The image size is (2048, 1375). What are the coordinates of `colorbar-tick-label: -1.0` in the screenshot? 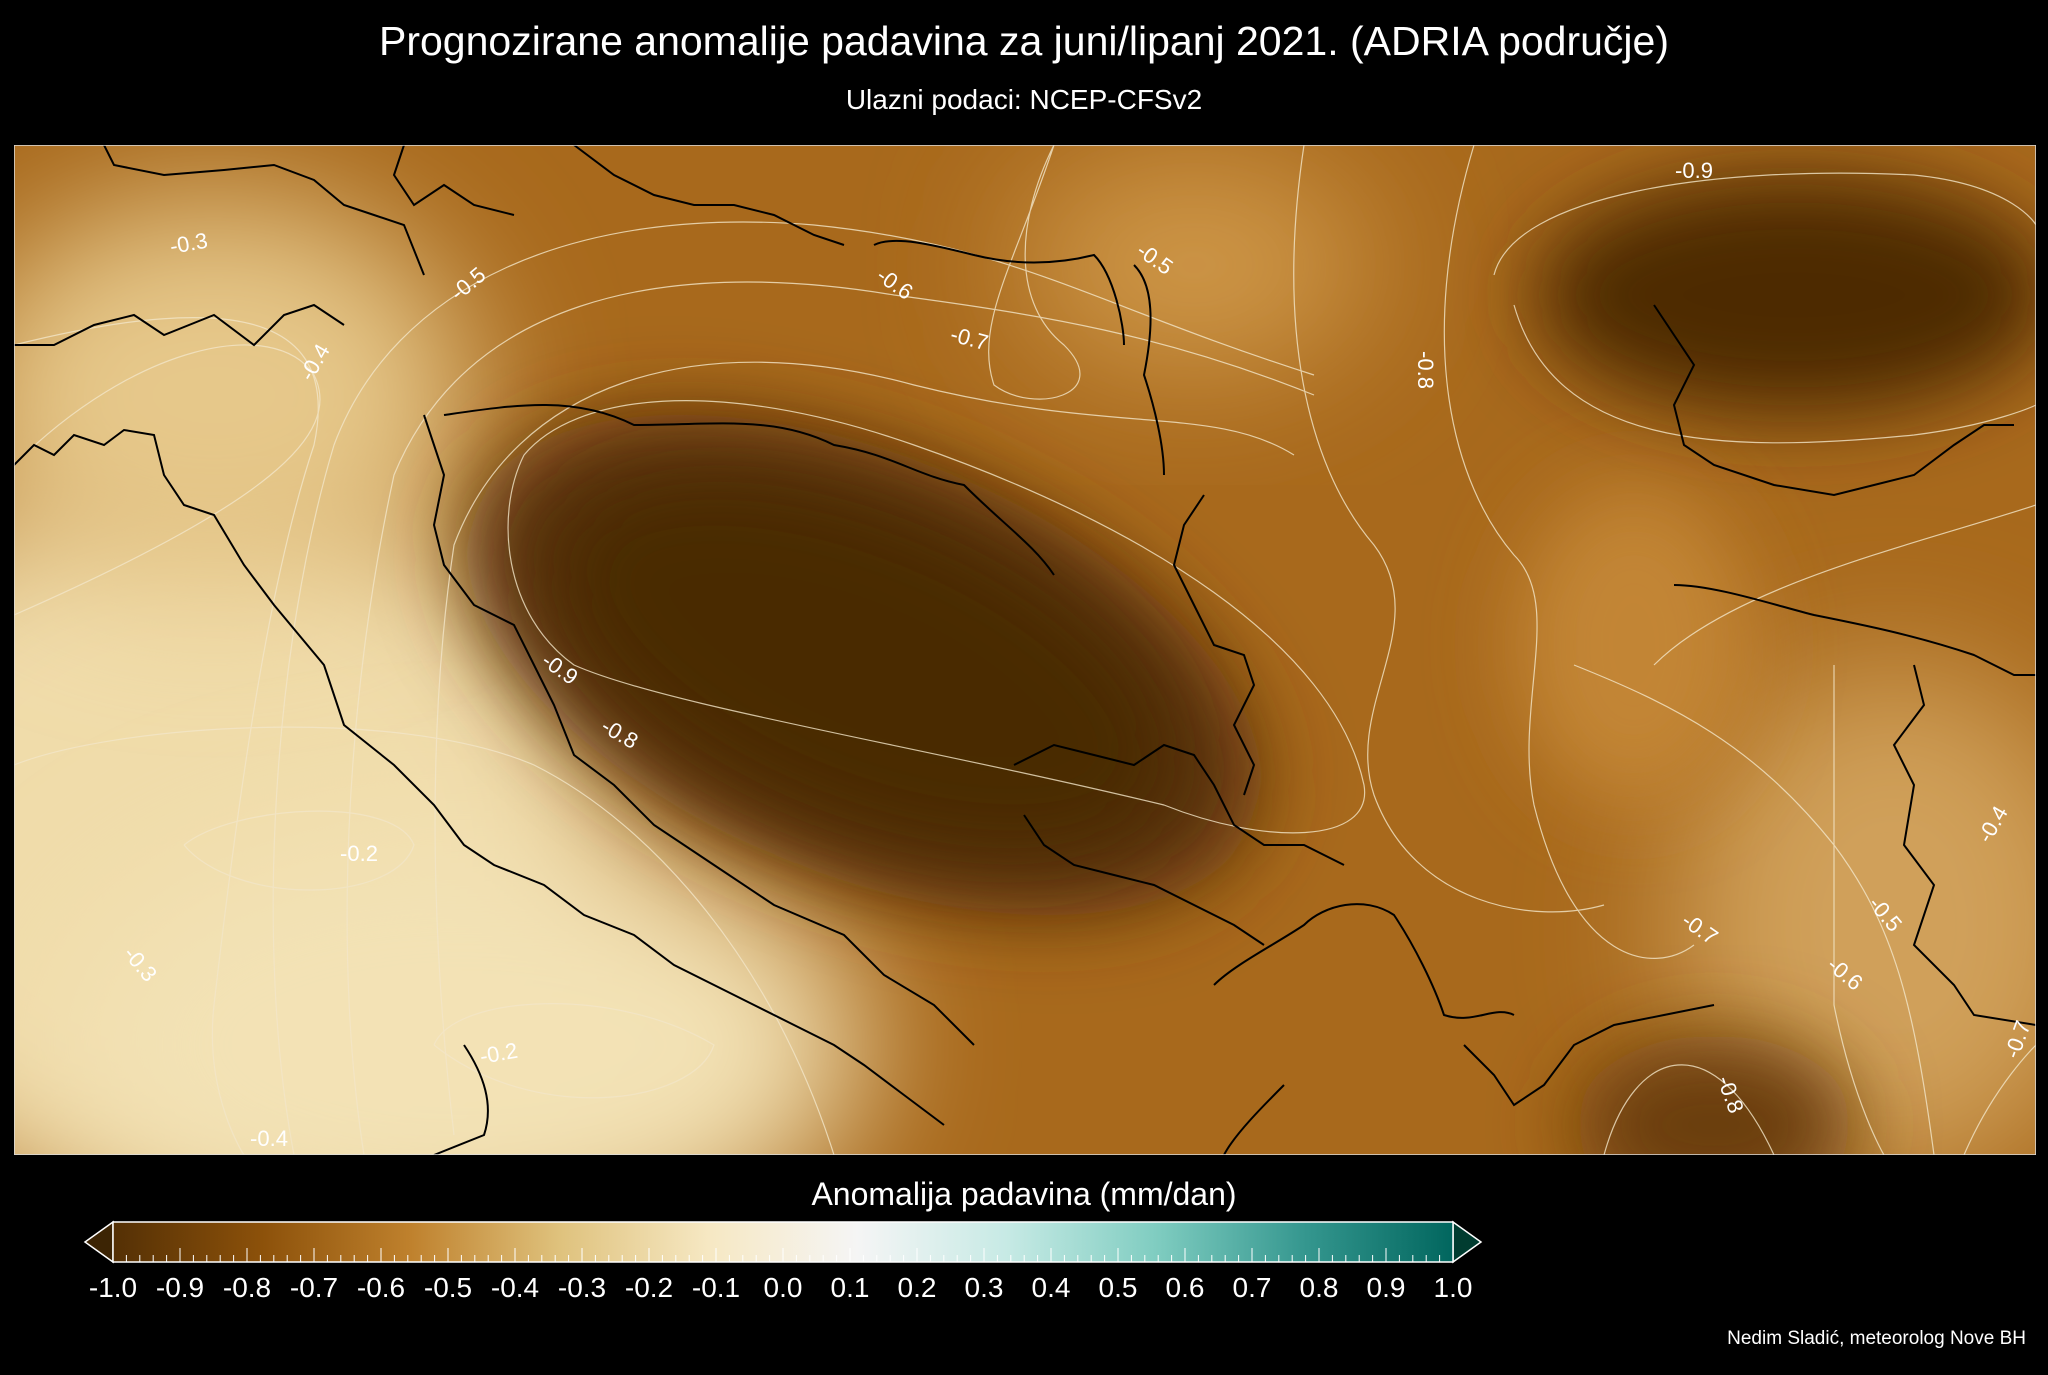 It's located at (113, 1287).